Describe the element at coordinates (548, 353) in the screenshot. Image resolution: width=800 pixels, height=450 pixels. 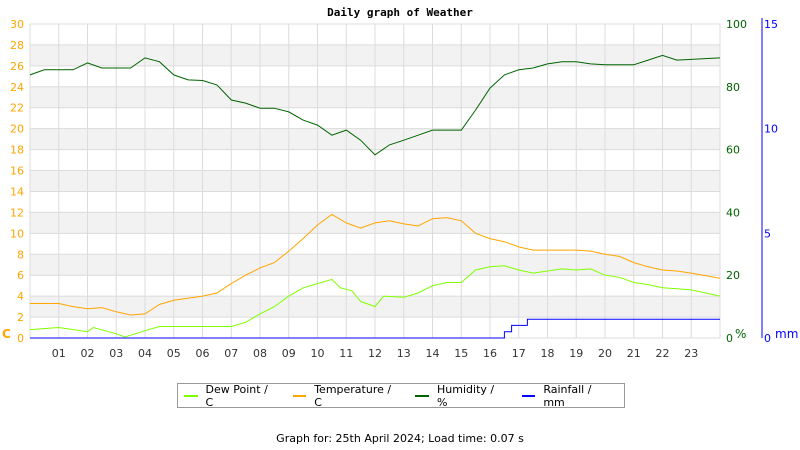
I see `x-tick-label: 18` at that location.